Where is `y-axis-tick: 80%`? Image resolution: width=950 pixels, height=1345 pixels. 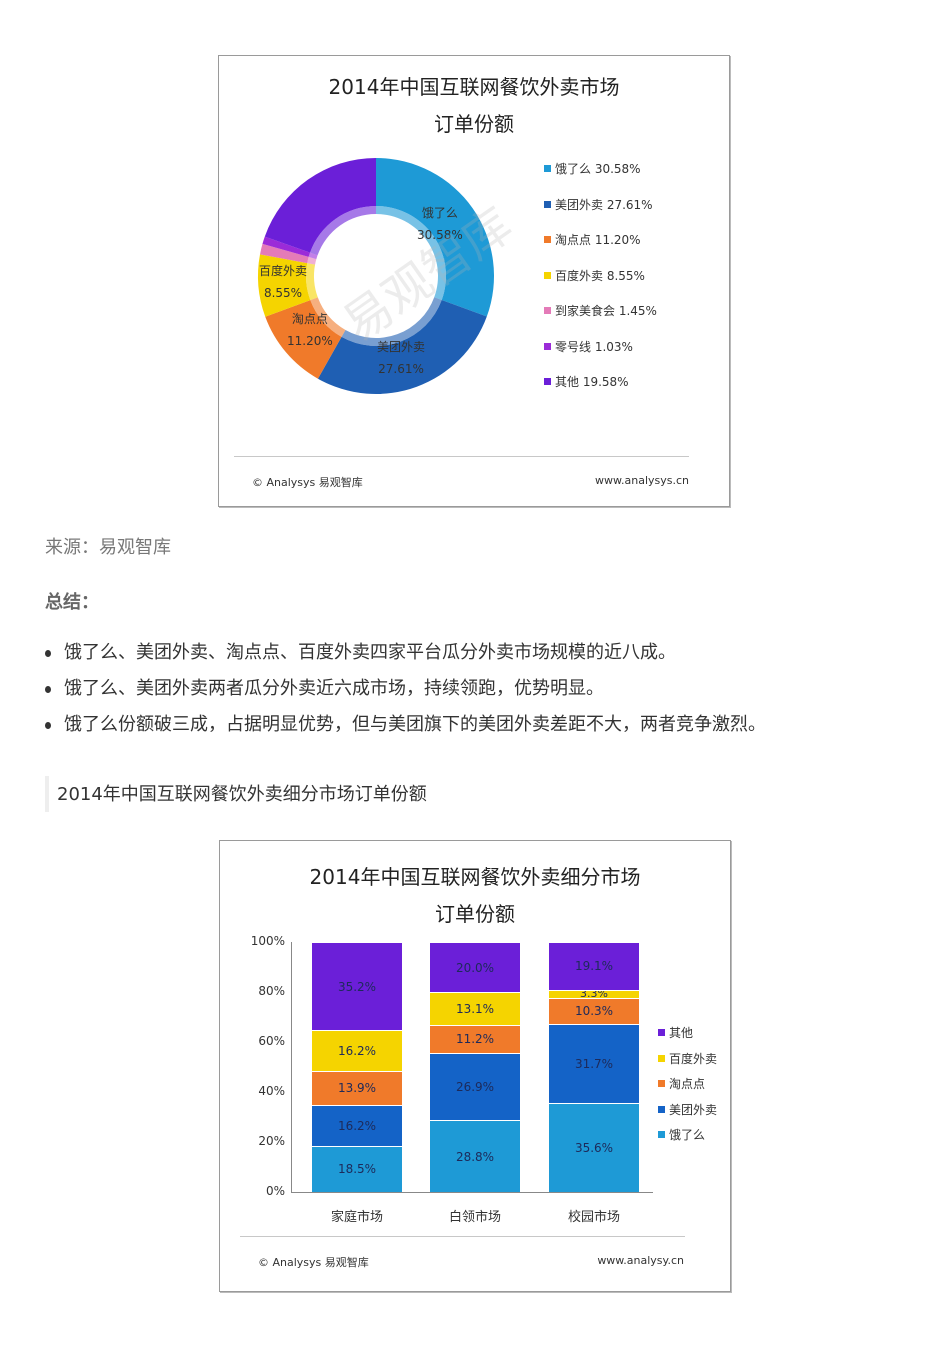 y-axis-tick: 80% is located at coordinates (271, 991).